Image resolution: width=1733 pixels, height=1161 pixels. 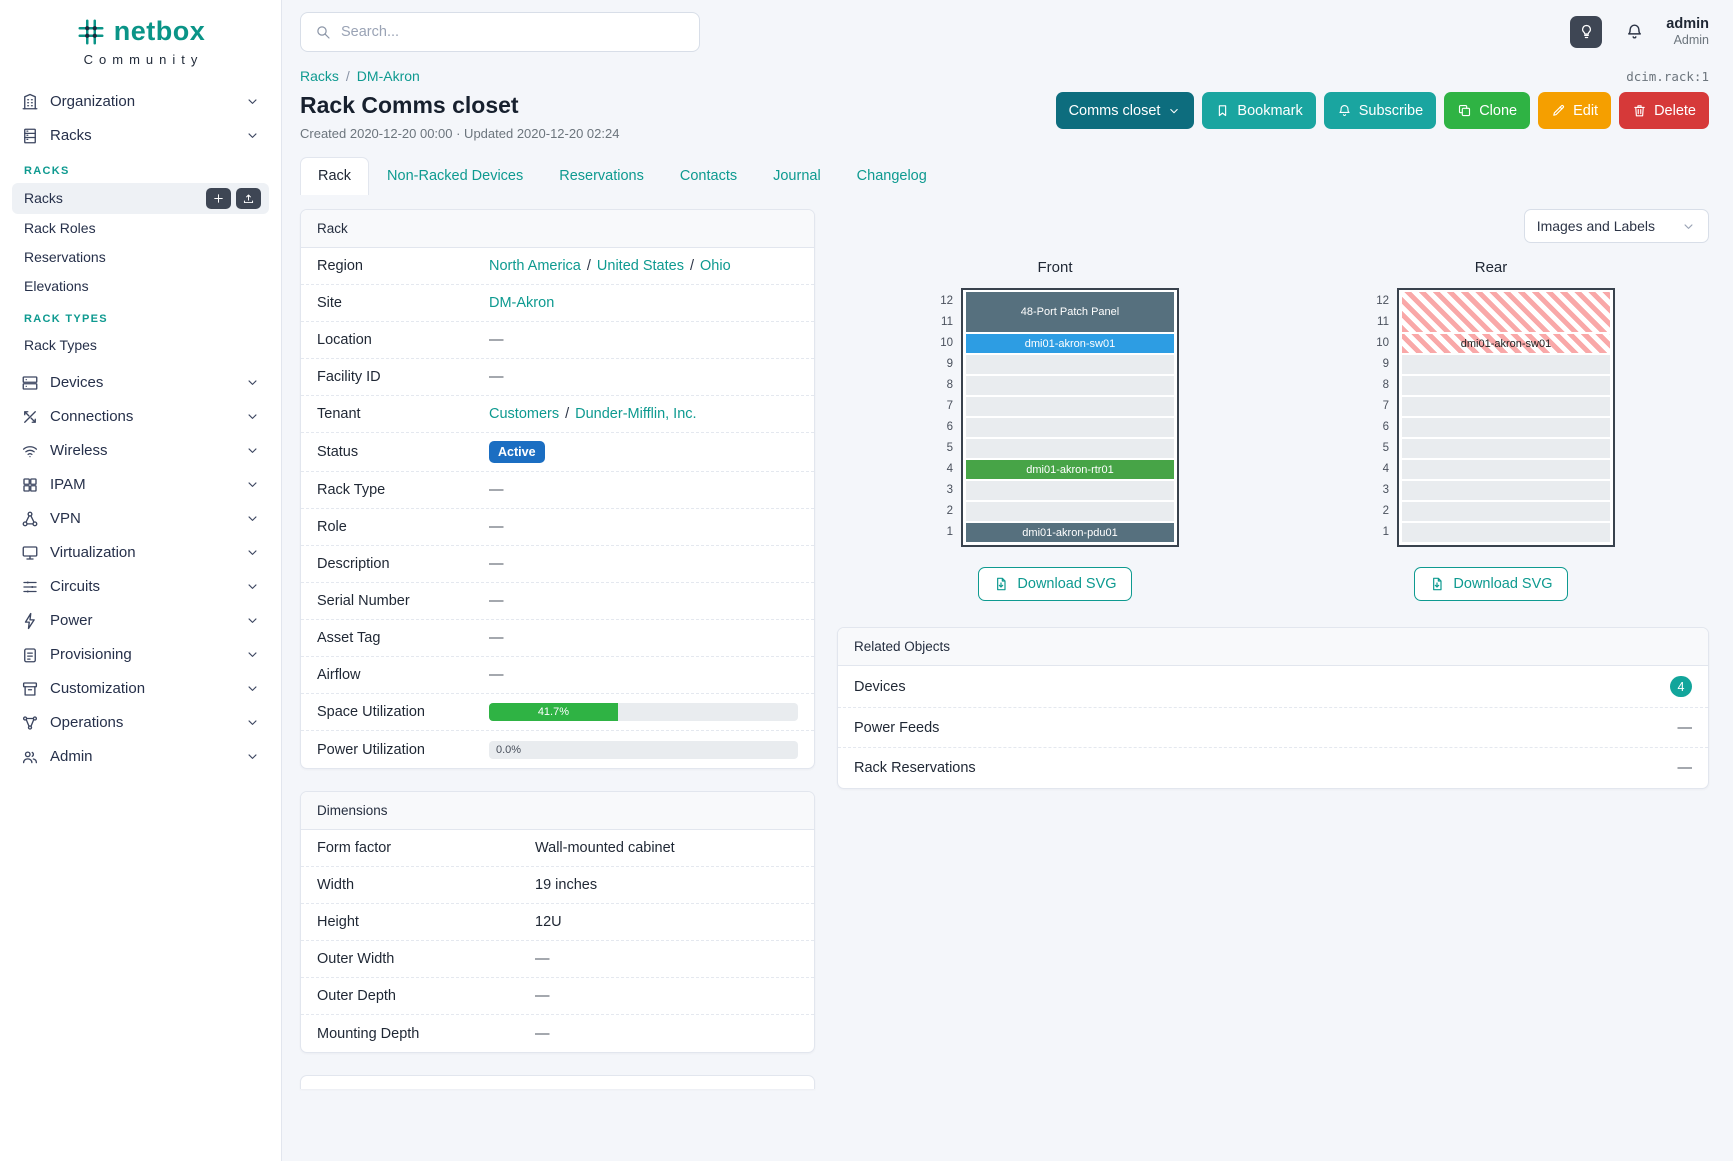 I want to click on sidebar-item-label: Customization, so click(x=98, y=688).